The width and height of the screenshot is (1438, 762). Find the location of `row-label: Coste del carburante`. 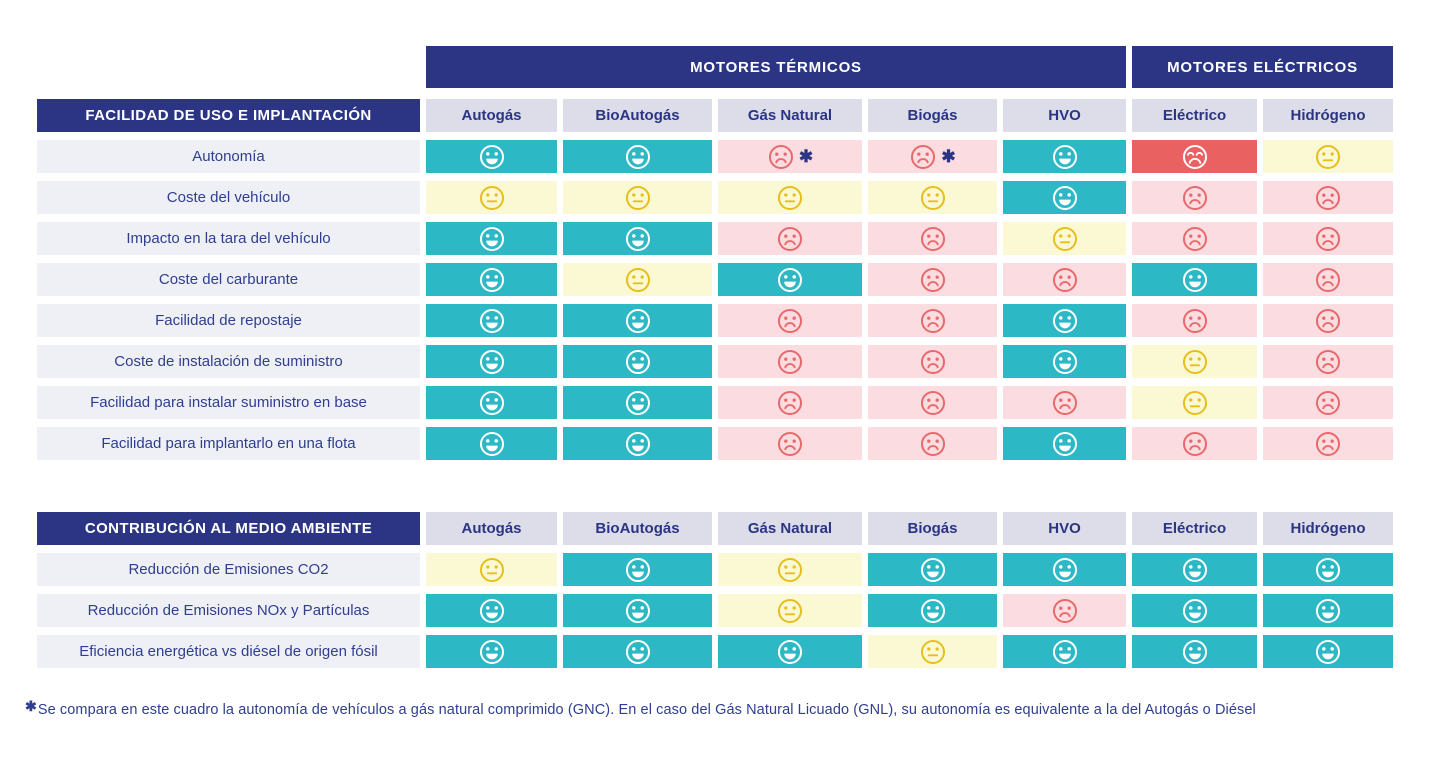

row-label: Coste del carburante is located at coordinates (228, 279).